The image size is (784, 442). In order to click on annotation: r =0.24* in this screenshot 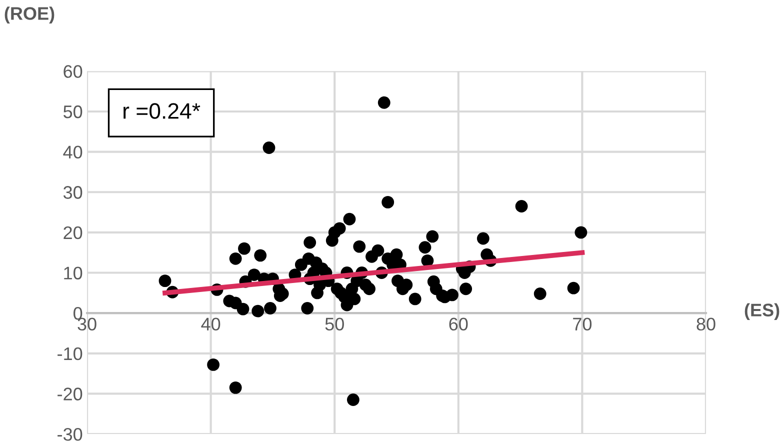, I will do `click(162, 111)`.